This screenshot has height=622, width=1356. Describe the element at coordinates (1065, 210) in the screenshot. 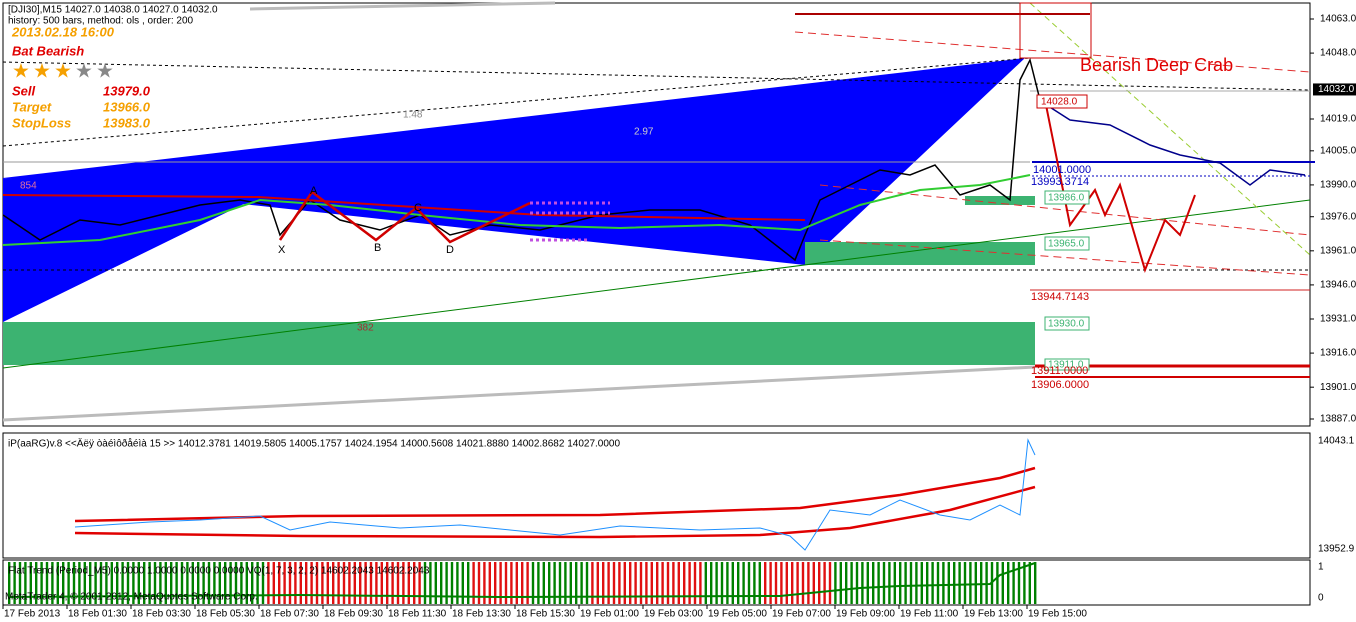

I see `red-dashed` at that location.